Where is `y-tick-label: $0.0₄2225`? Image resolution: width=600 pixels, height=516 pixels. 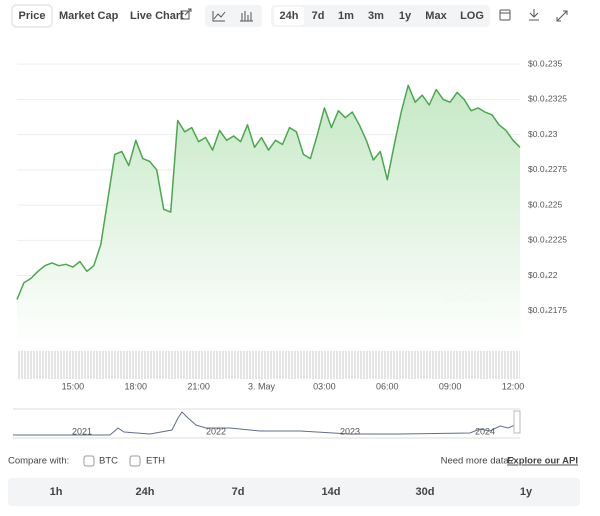
y-tick-label: $0.0₄2225 is located at coordinates (547, 240).